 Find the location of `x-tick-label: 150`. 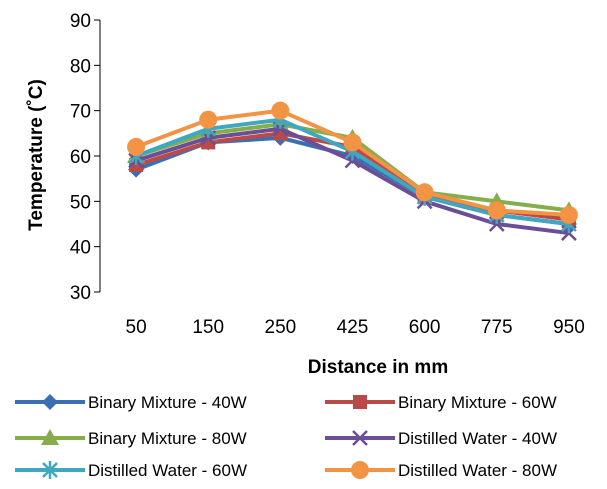

x-tick-label: 150 is located at coordinates (208, 327).